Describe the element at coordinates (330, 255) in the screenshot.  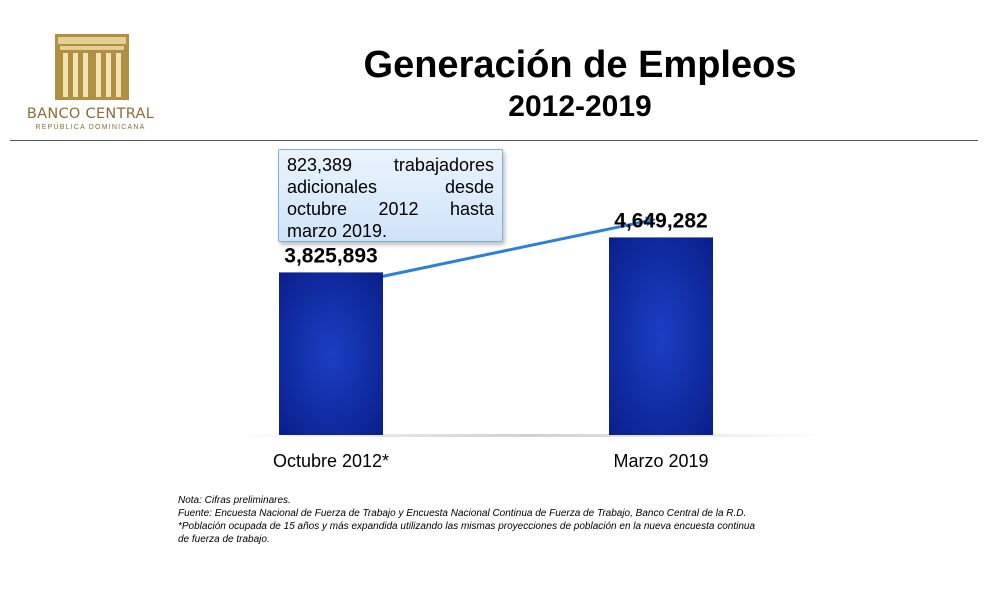
I see `bar-value-label: 3,825,893` at that location.